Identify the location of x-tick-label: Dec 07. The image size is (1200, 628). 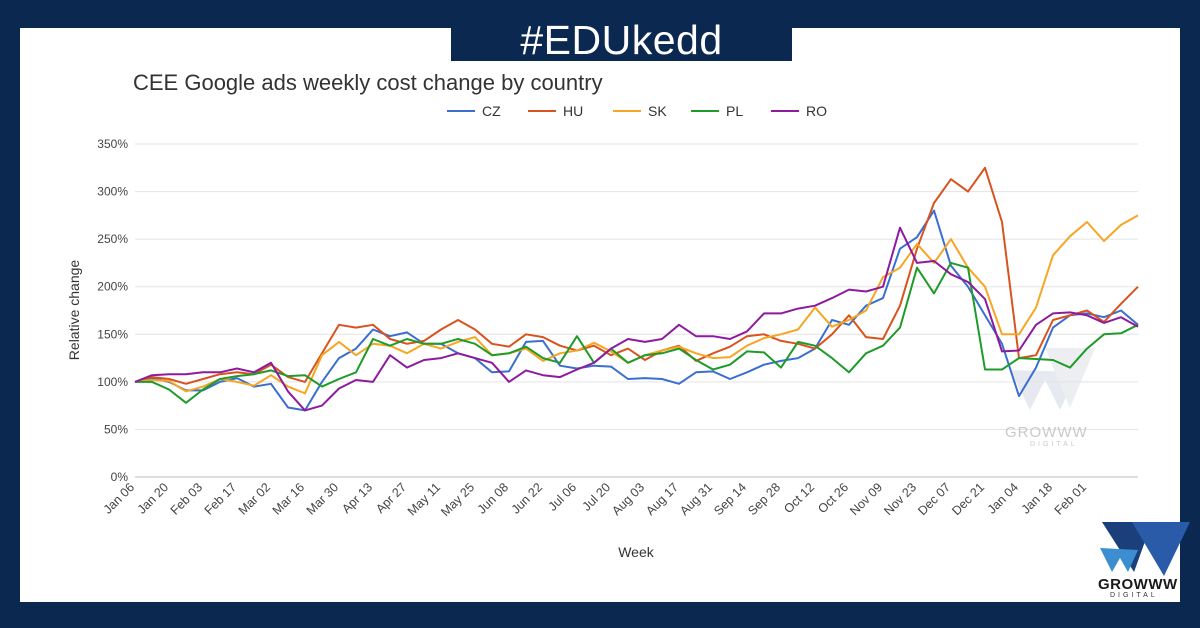
(934, 499).